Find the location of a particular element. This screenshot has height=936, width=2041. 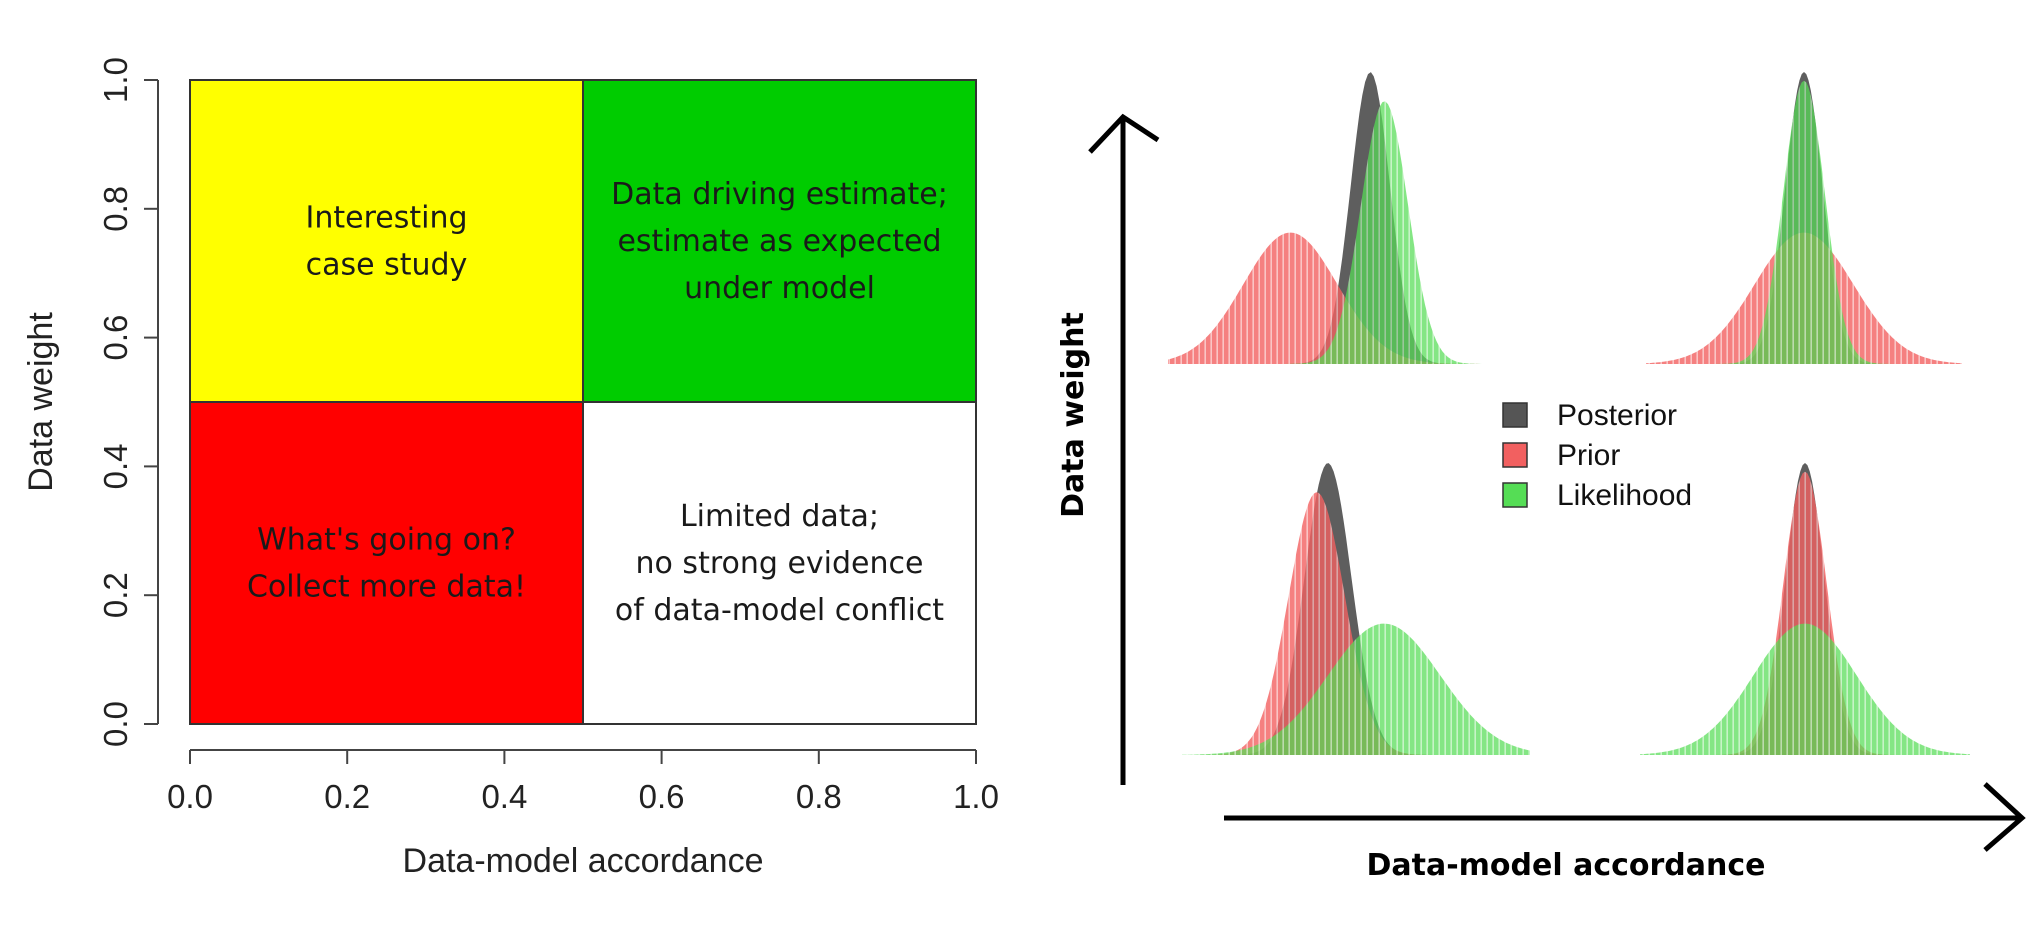

panel-bottom-right is located at coordinates (1805, 609).